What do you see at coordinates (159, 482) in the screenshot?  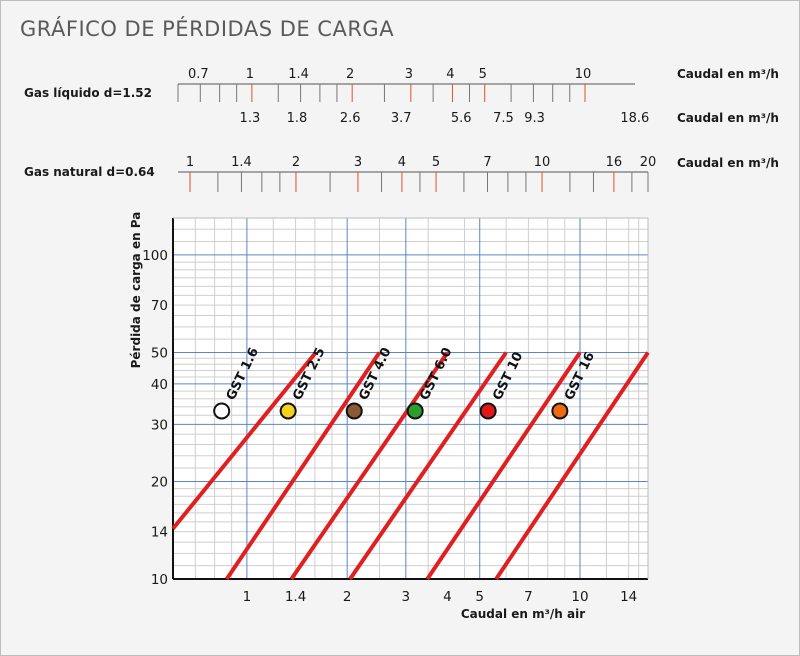 I see `y-tick-label: 20` at bounding box center [159, 482].